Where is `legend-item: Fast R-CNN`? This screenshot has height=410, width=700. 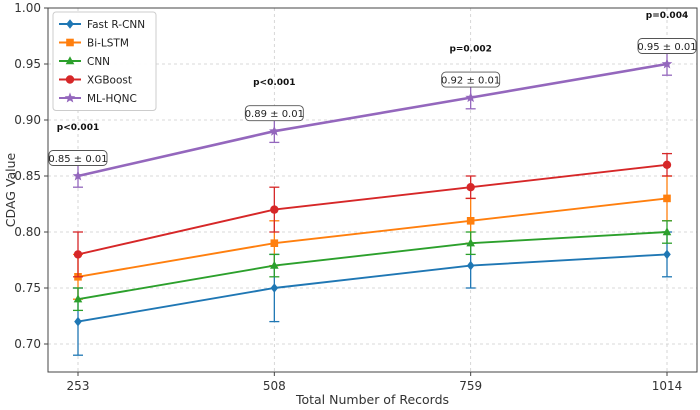
legend-item: Fast R-CNN is located at coordinates (102, 25).